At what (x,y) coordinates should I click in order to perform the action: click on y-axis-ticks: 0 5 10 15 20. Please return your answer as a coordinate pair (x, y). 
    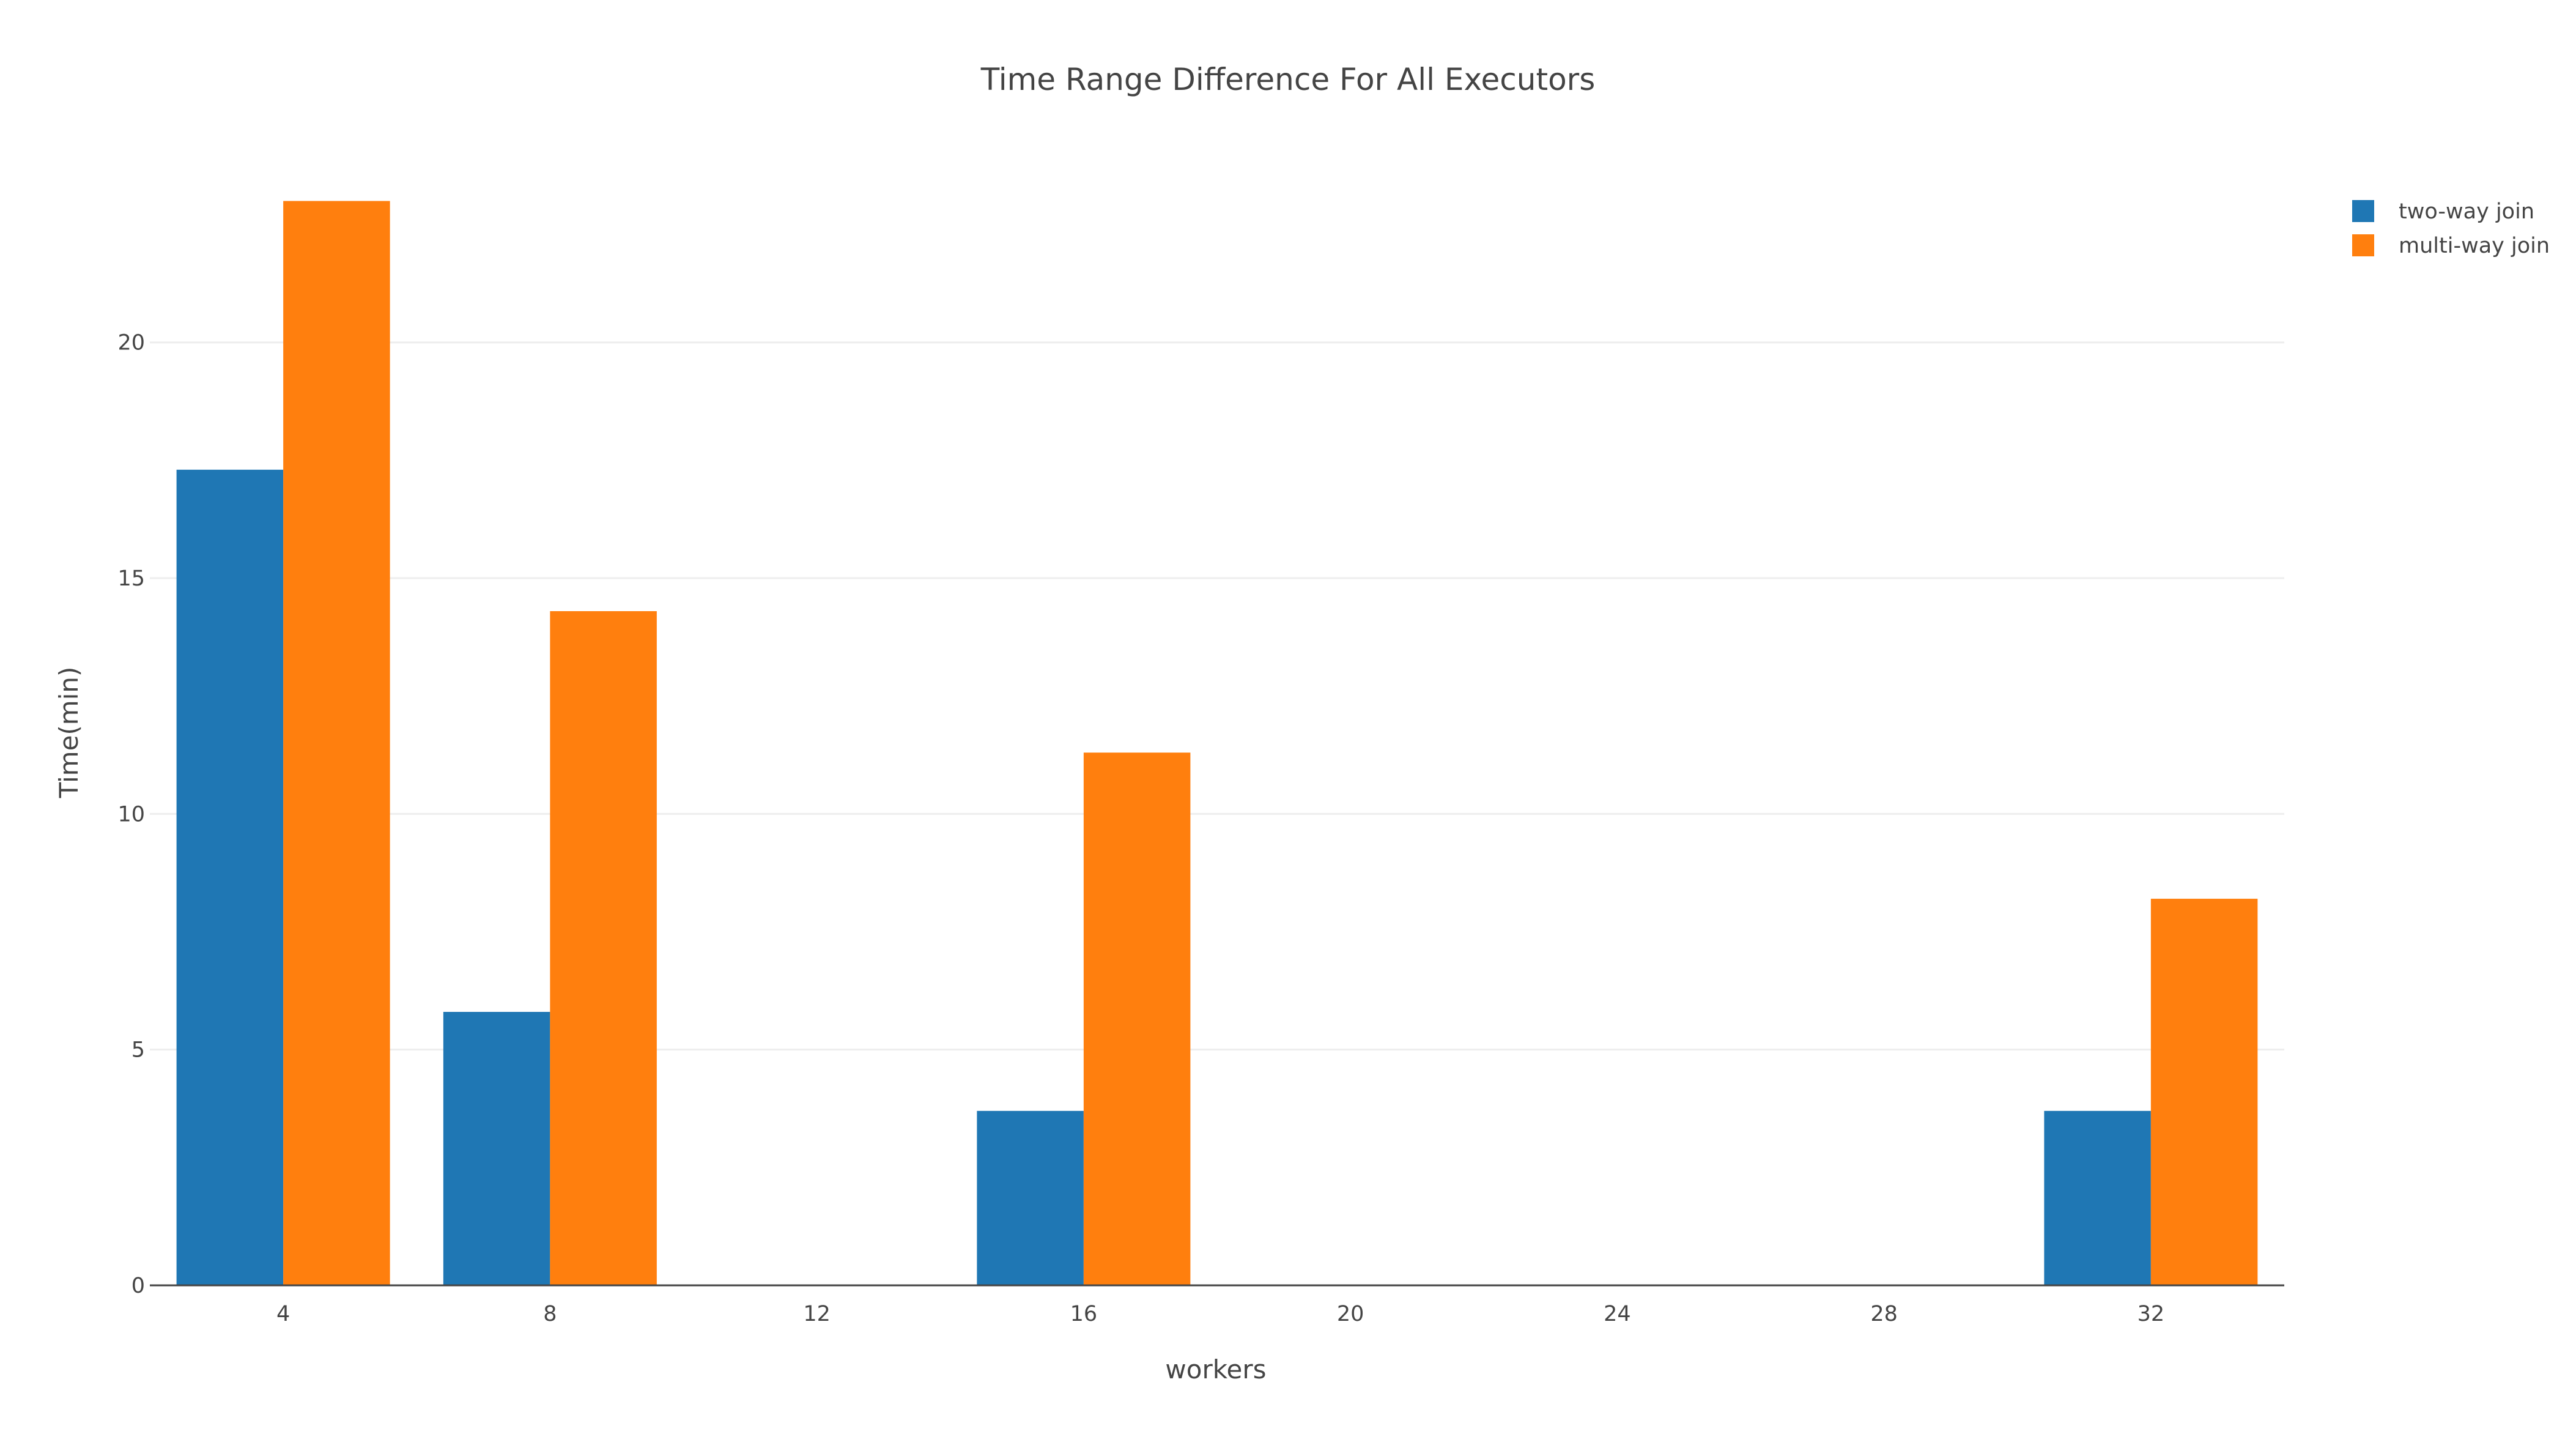
    Looking at the image, I should click on (131, 815).